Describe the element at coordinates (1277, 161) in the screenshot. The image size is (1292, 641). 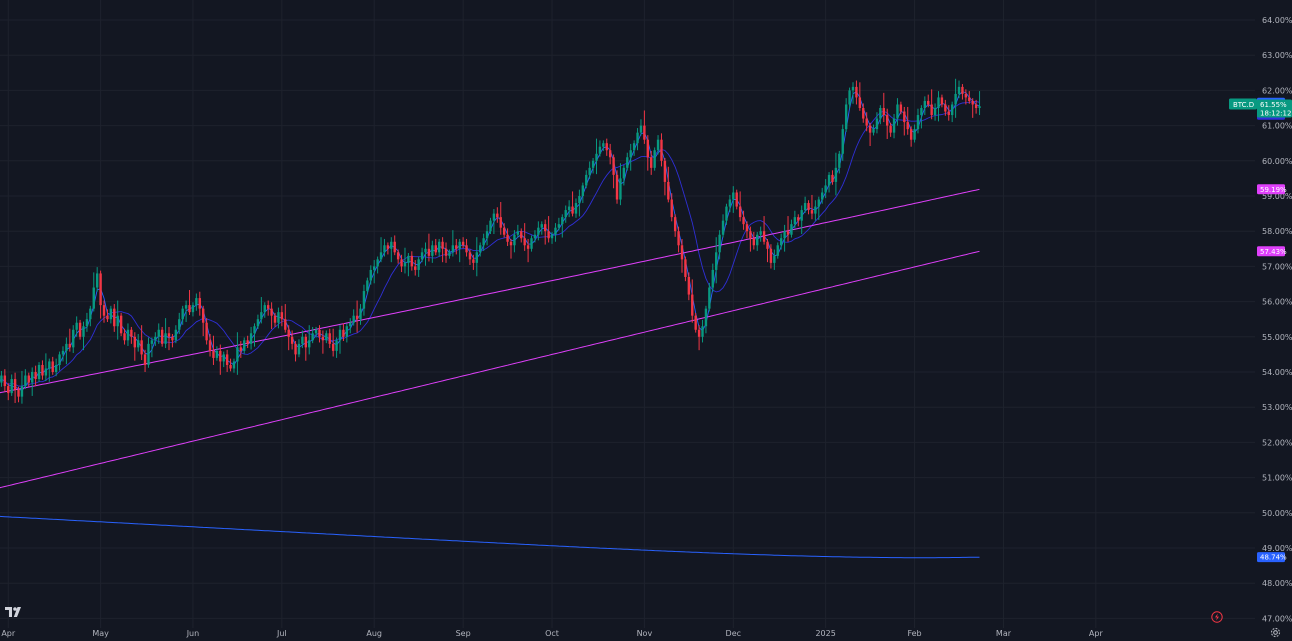
I see `y-tick-label: 60.00%` at that location.